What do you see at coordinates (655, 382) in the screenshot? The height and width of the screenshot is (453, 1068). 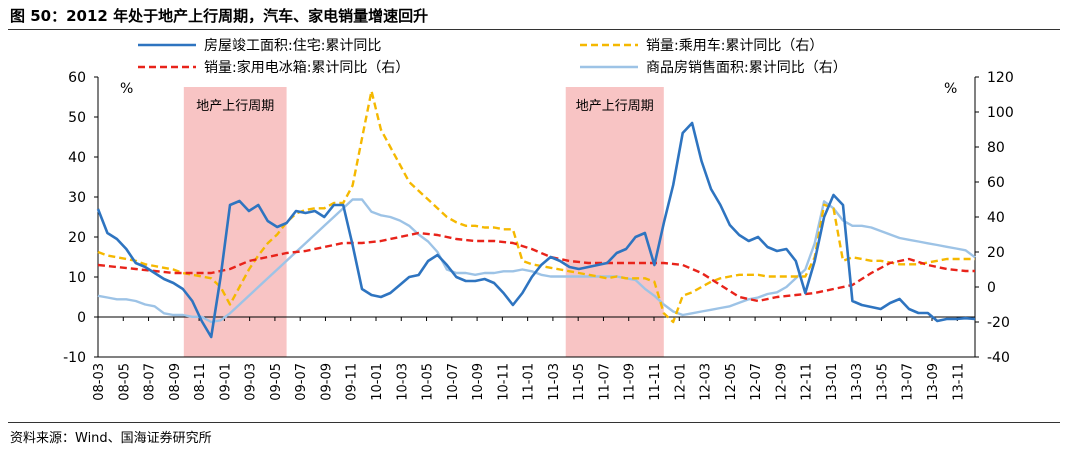 I see `x-axis-tick-label: 11-11` at bounding box center [655, 382].